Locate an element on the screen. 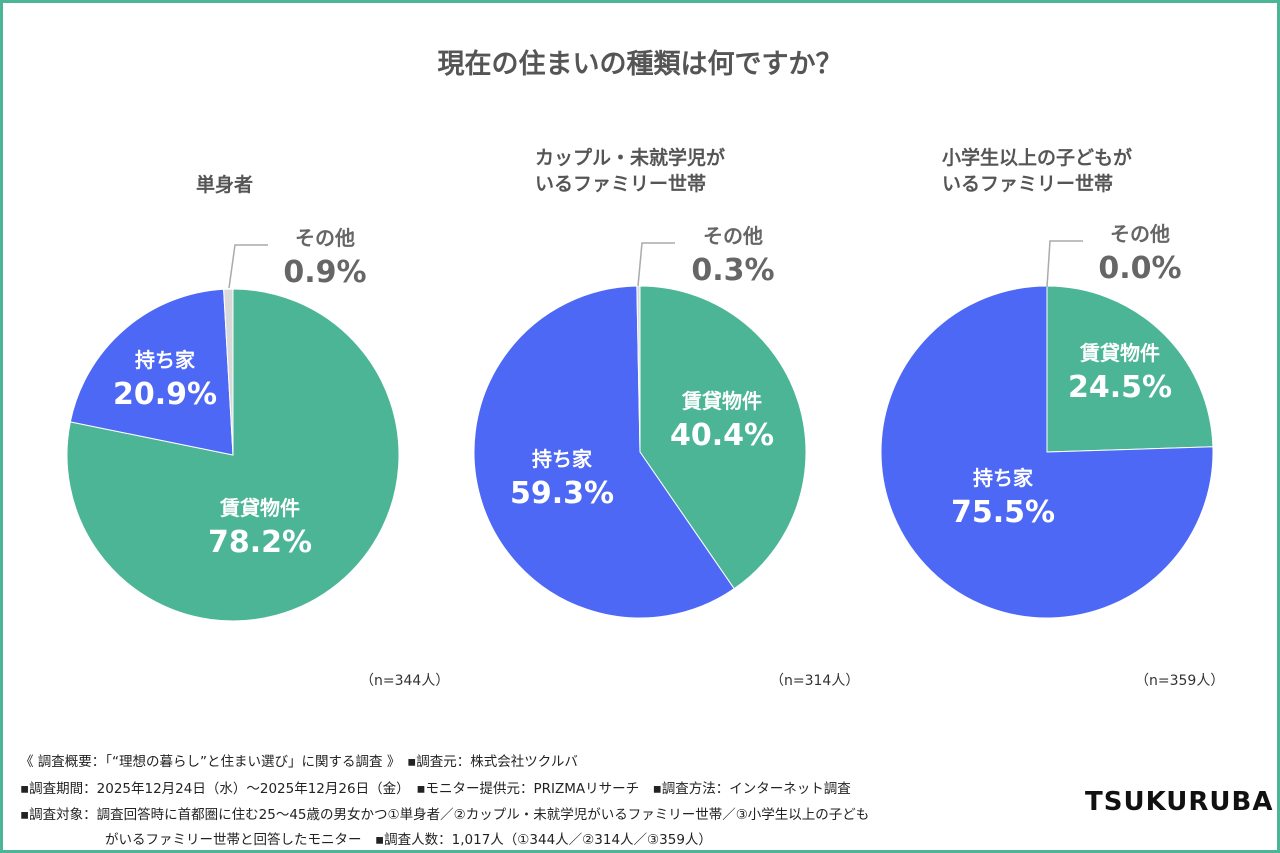 The image size is (1280, 853). pie3-n: （n=359人） is located at coordinates (1180, 681).